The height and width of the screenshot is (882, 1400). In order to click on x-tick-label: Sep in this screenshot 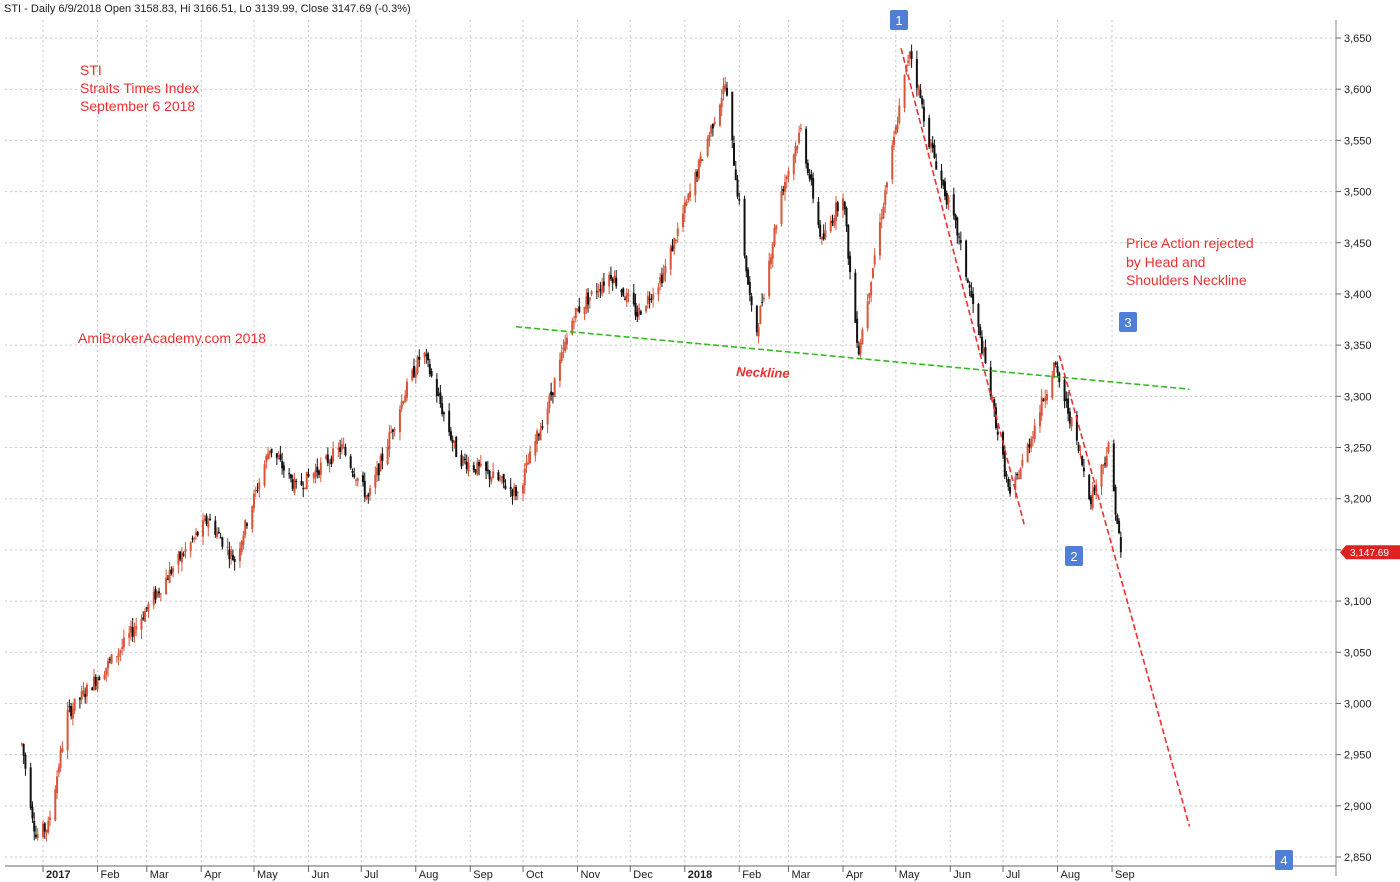, I will do `click(483, 875)`.